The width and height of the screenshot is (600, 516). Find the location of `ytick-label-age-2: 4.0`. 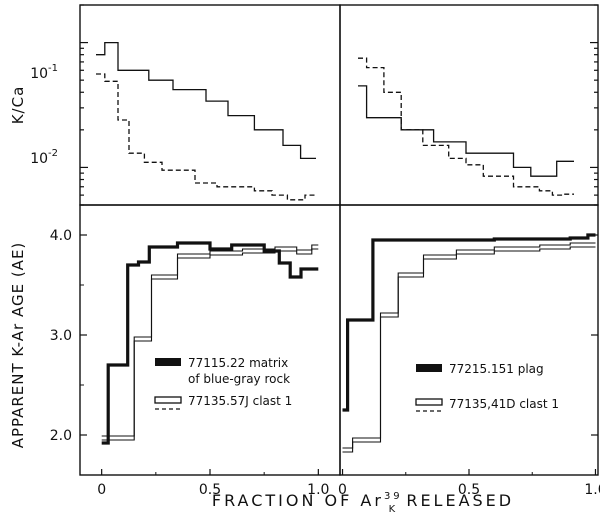

ytick-label-age-2: 4.0 is located at coordinates (61, 236).